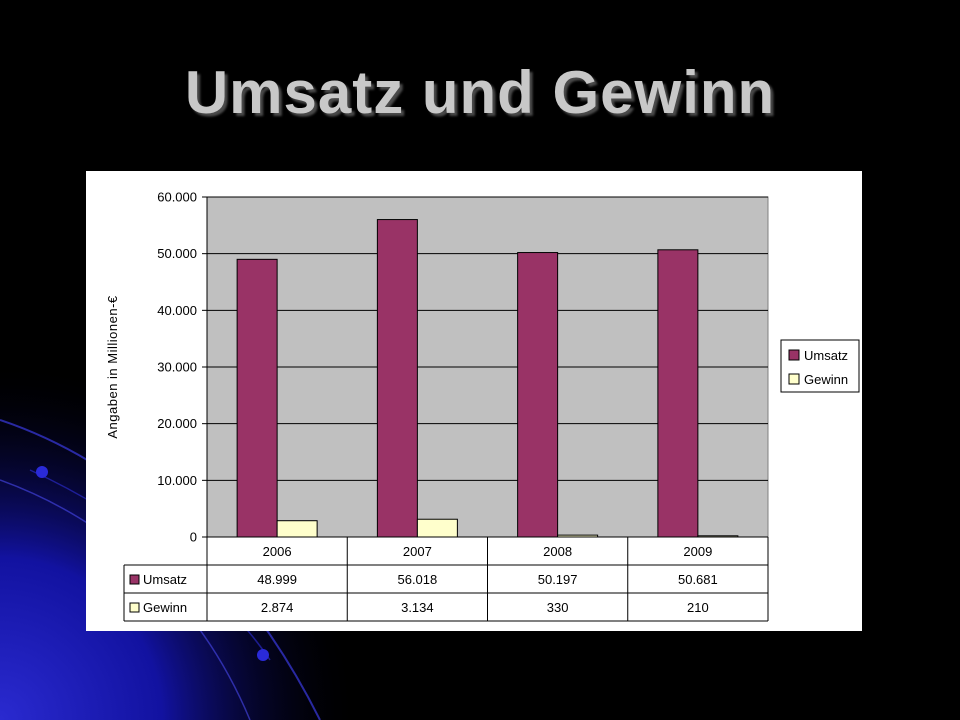 The height and width of the screenshot is (720, 960). I want to click on table-cell-gewinn-2009: 210, so click(698, 607).